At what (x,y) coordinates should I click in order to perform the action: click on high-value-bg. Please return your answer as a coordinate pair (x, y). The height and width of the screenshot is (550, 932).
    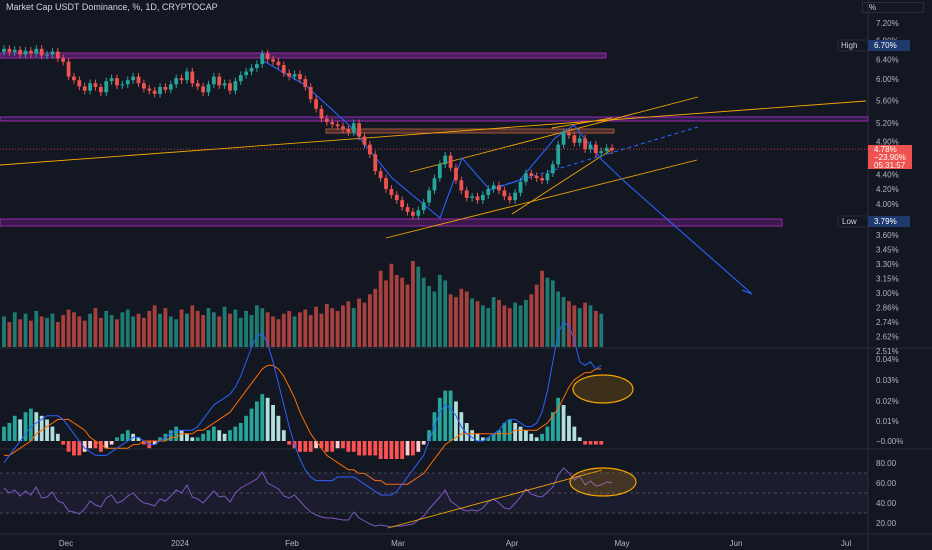
    Looking at the image, I should click on (889, 45).